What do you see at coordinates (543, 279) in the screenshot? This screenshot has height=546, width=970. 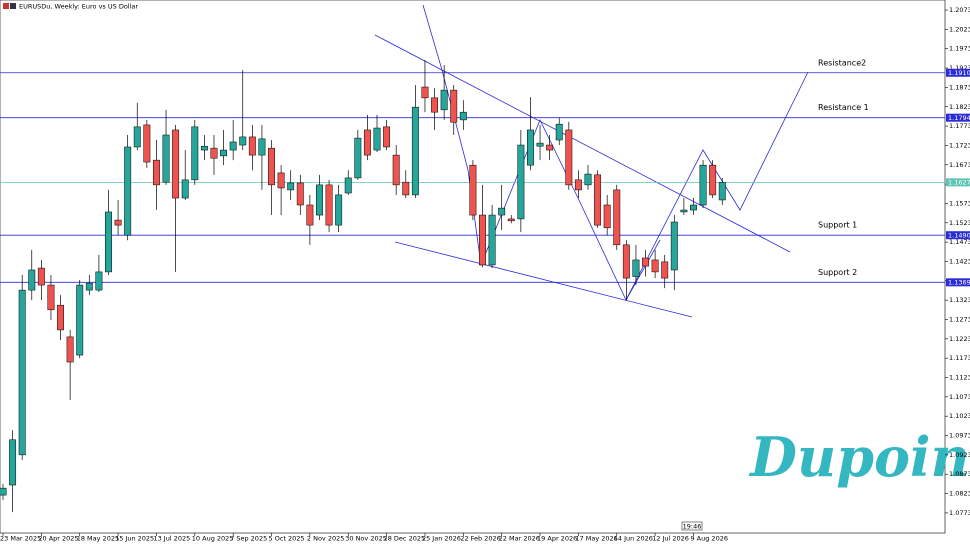 I see `channel-lower` at bounding box center [543, 279].